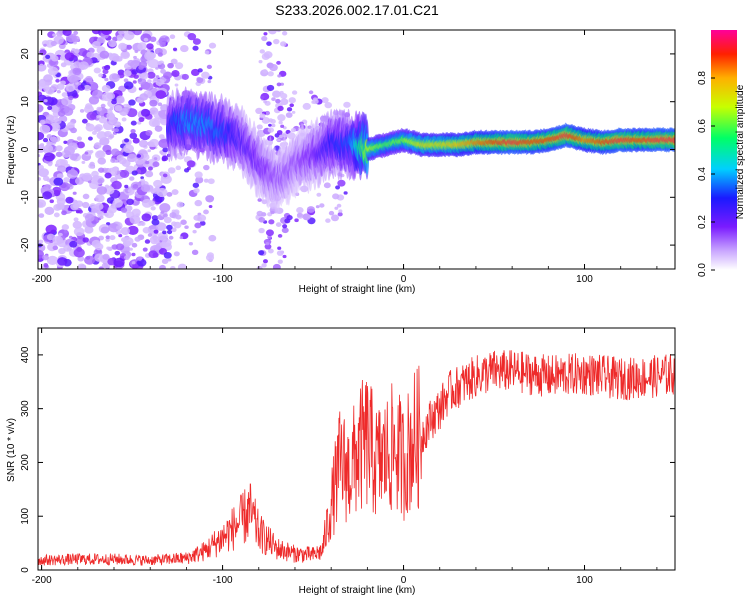  Describe the element at coordinates (357, 289) in the screenshot. I see `spectrogram-x-axis-title: Height of straight line (km)` at that location.